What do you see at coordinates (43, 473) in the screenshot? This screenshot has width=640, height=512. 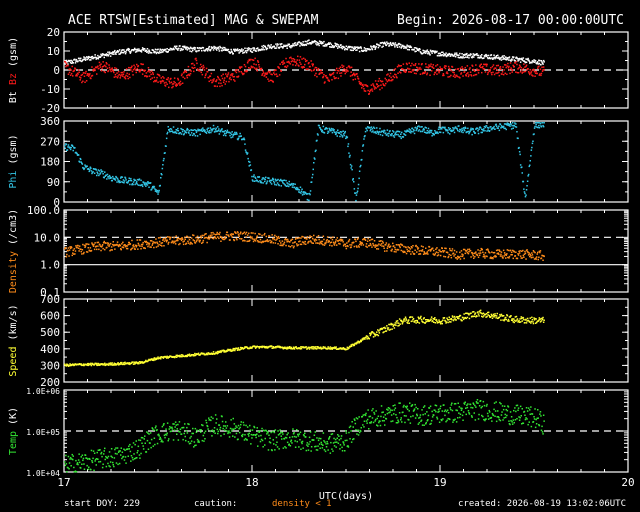 I see `y-tick-label: 1.0E+04` at bounding box center [43, 473].